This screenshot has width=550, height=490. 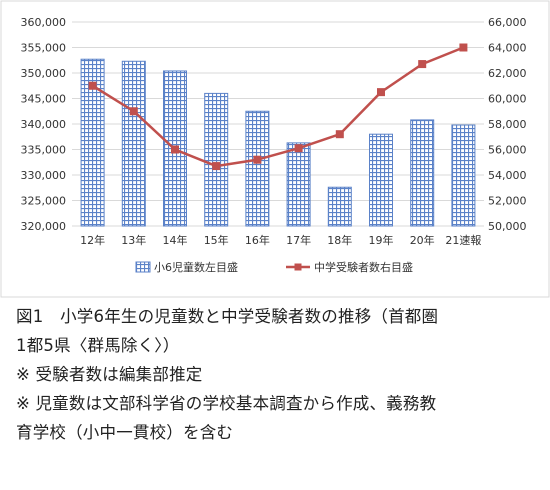 What do you see at coordinates (507, 175) in the screenshot?
I see `right-tick-label: 54,000` at bounding box center [507, 175].